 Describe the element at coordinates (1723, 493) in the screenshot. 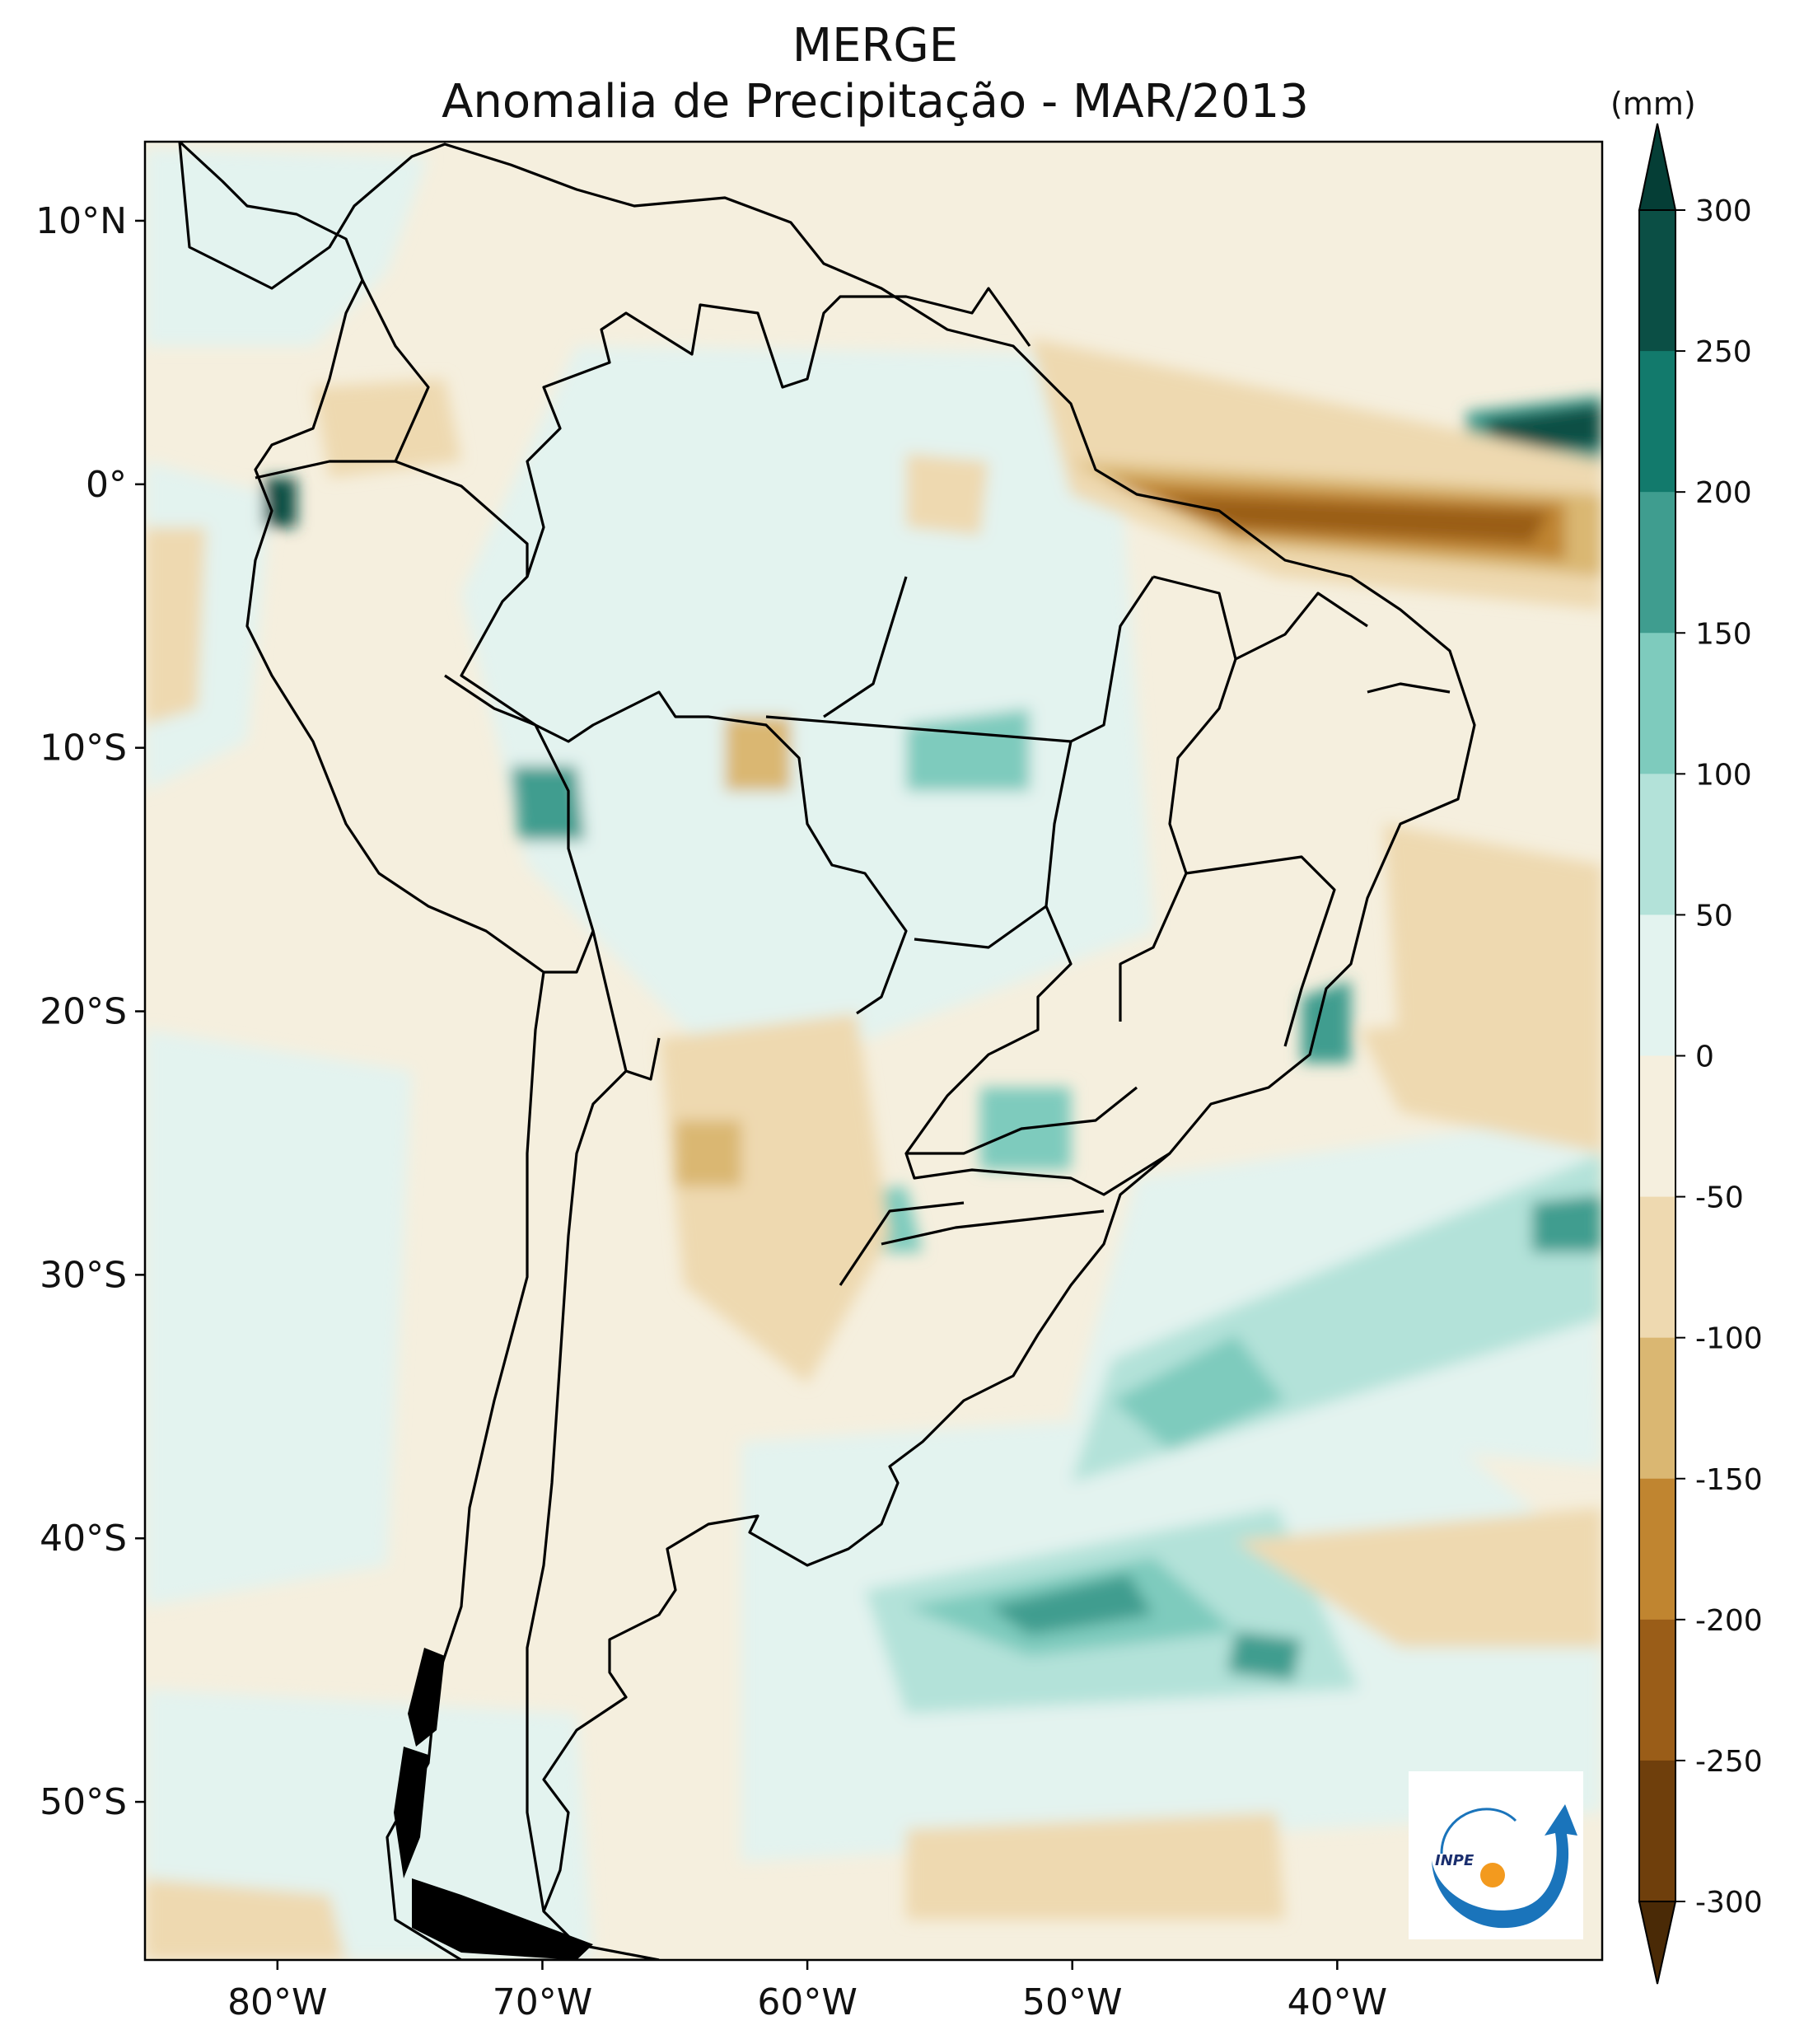

I see `colorbar-tick-label: 200` at that location.